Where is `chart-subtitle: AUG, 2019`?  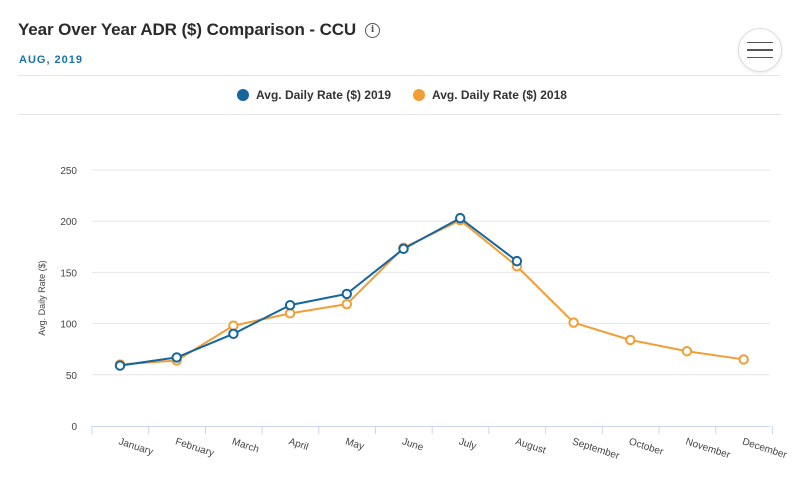 chart-subtitle: AUG, 2019 is located at coordinates (51, 60).